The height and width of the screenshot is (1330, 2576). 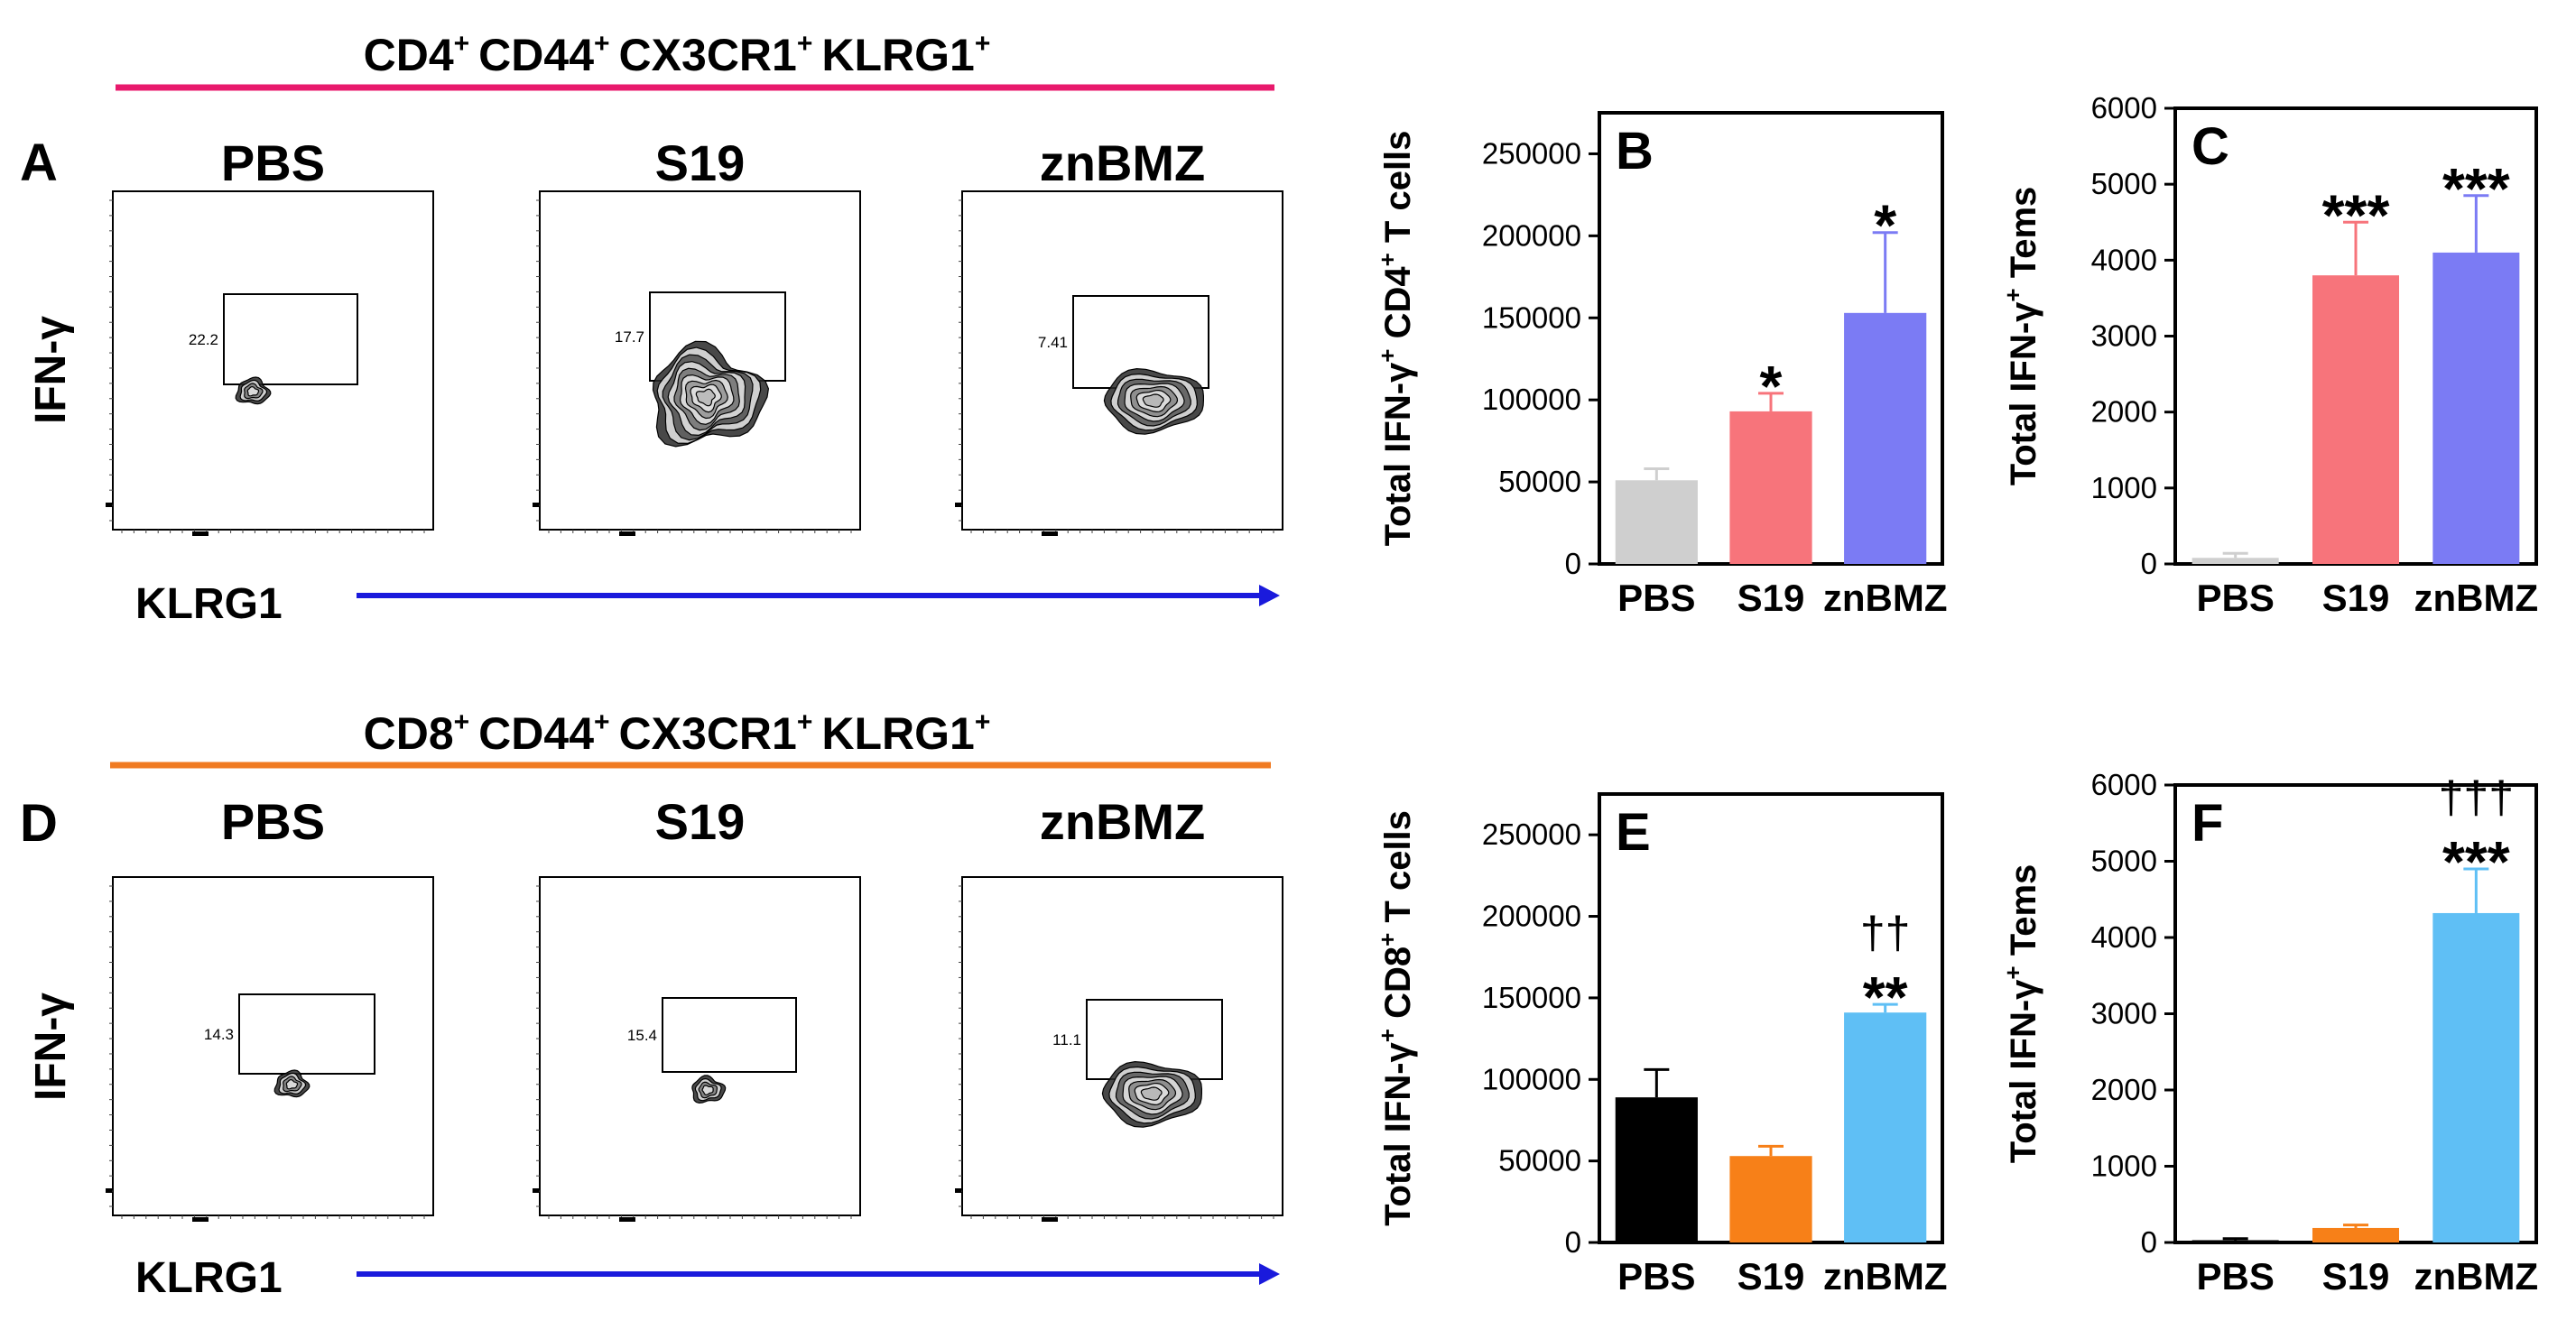 I want to click on bar-chart-panel-label: F, so click(x=2207, y=823).